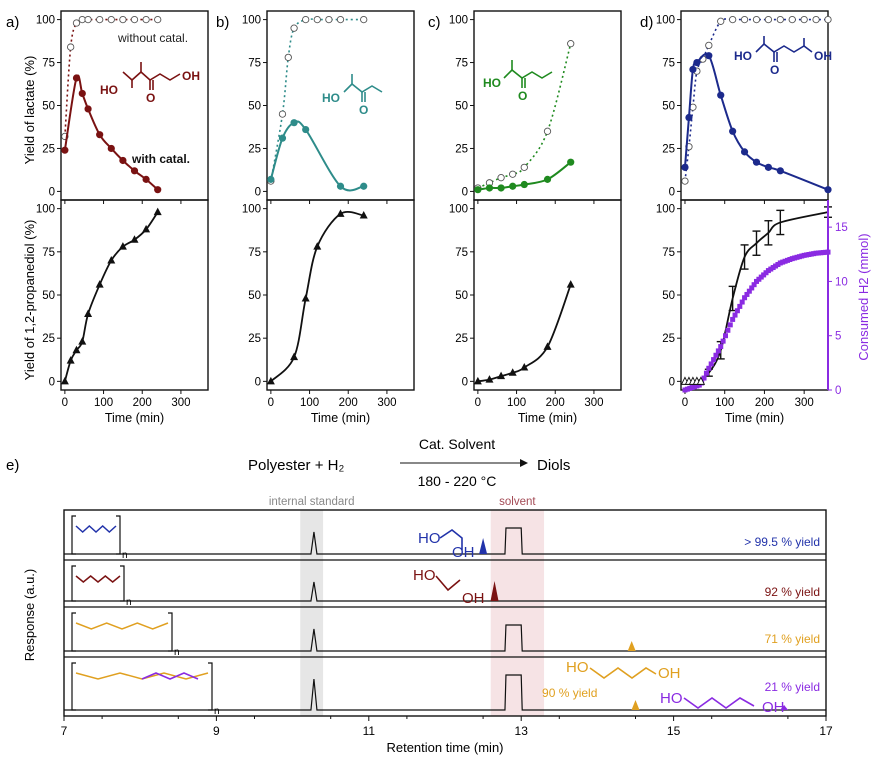 This screenshot has width=886, height=762. I want to click on x-tick-label: 100, so click(103, 403).